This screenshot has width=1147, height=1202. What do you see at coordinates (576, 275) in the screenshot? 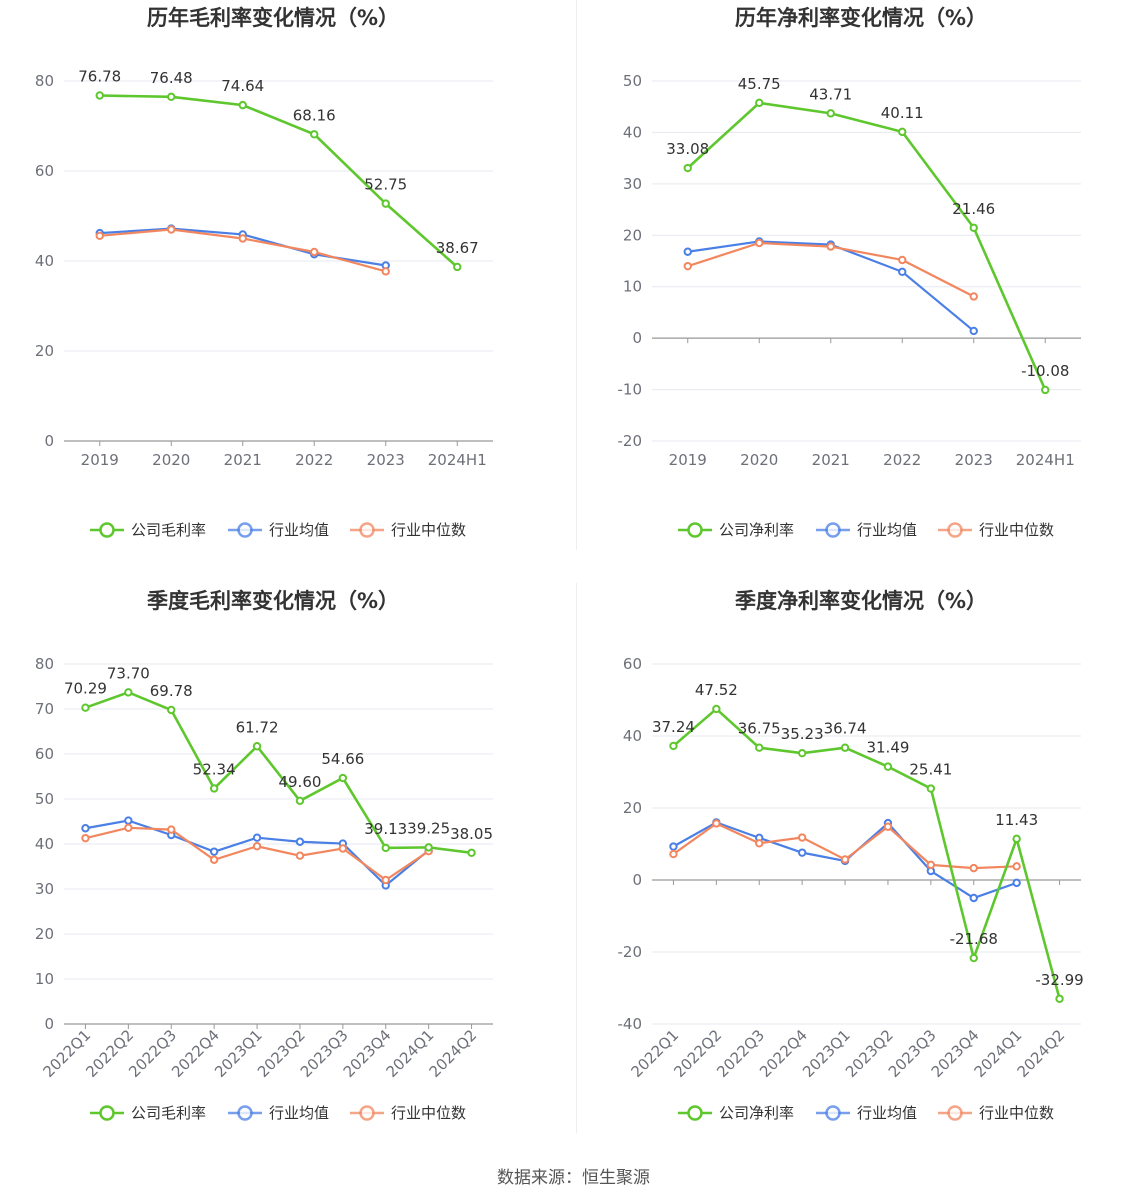
I see `vertical-divider-top` at bounding box center [576, 275].